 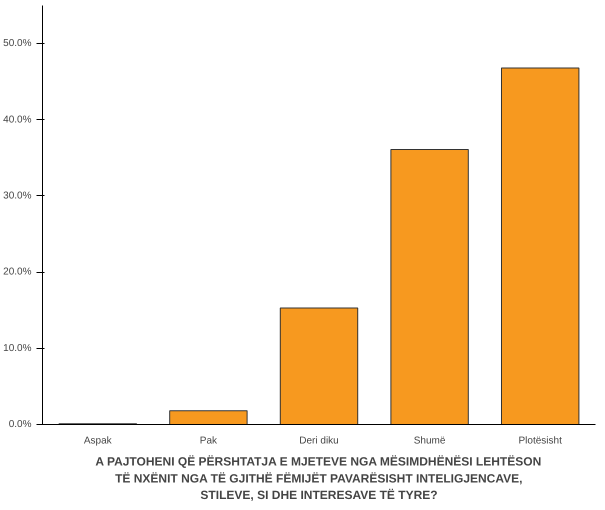 What do you see at coordinates (20, 424) in the screenshot?
I see `y-tick-label: 0.0%` at bounding box center [20, 424].